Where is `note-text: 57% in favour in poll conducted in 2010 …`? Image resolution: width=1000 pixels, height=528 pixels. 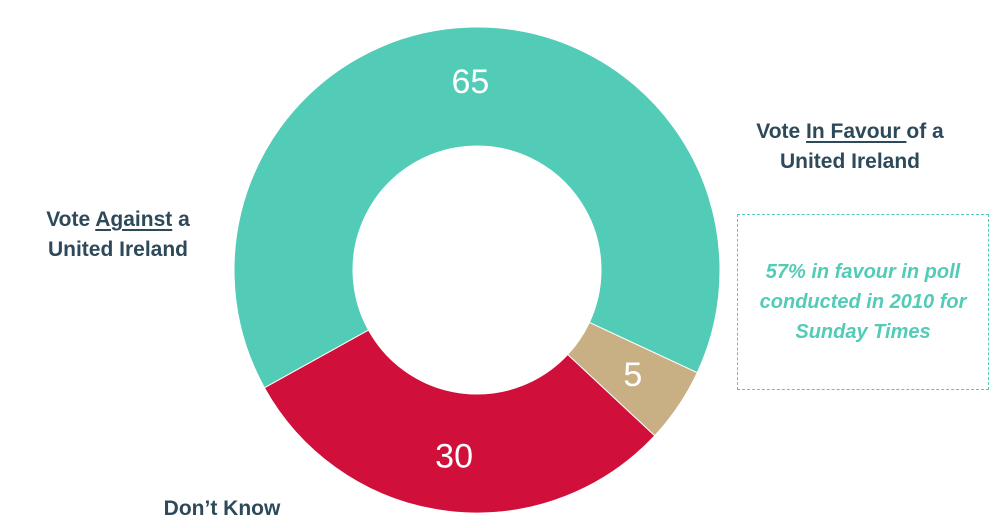
note-text: 57% in favour in poll conducted in 2010 … is located at coordinates (863, 302).